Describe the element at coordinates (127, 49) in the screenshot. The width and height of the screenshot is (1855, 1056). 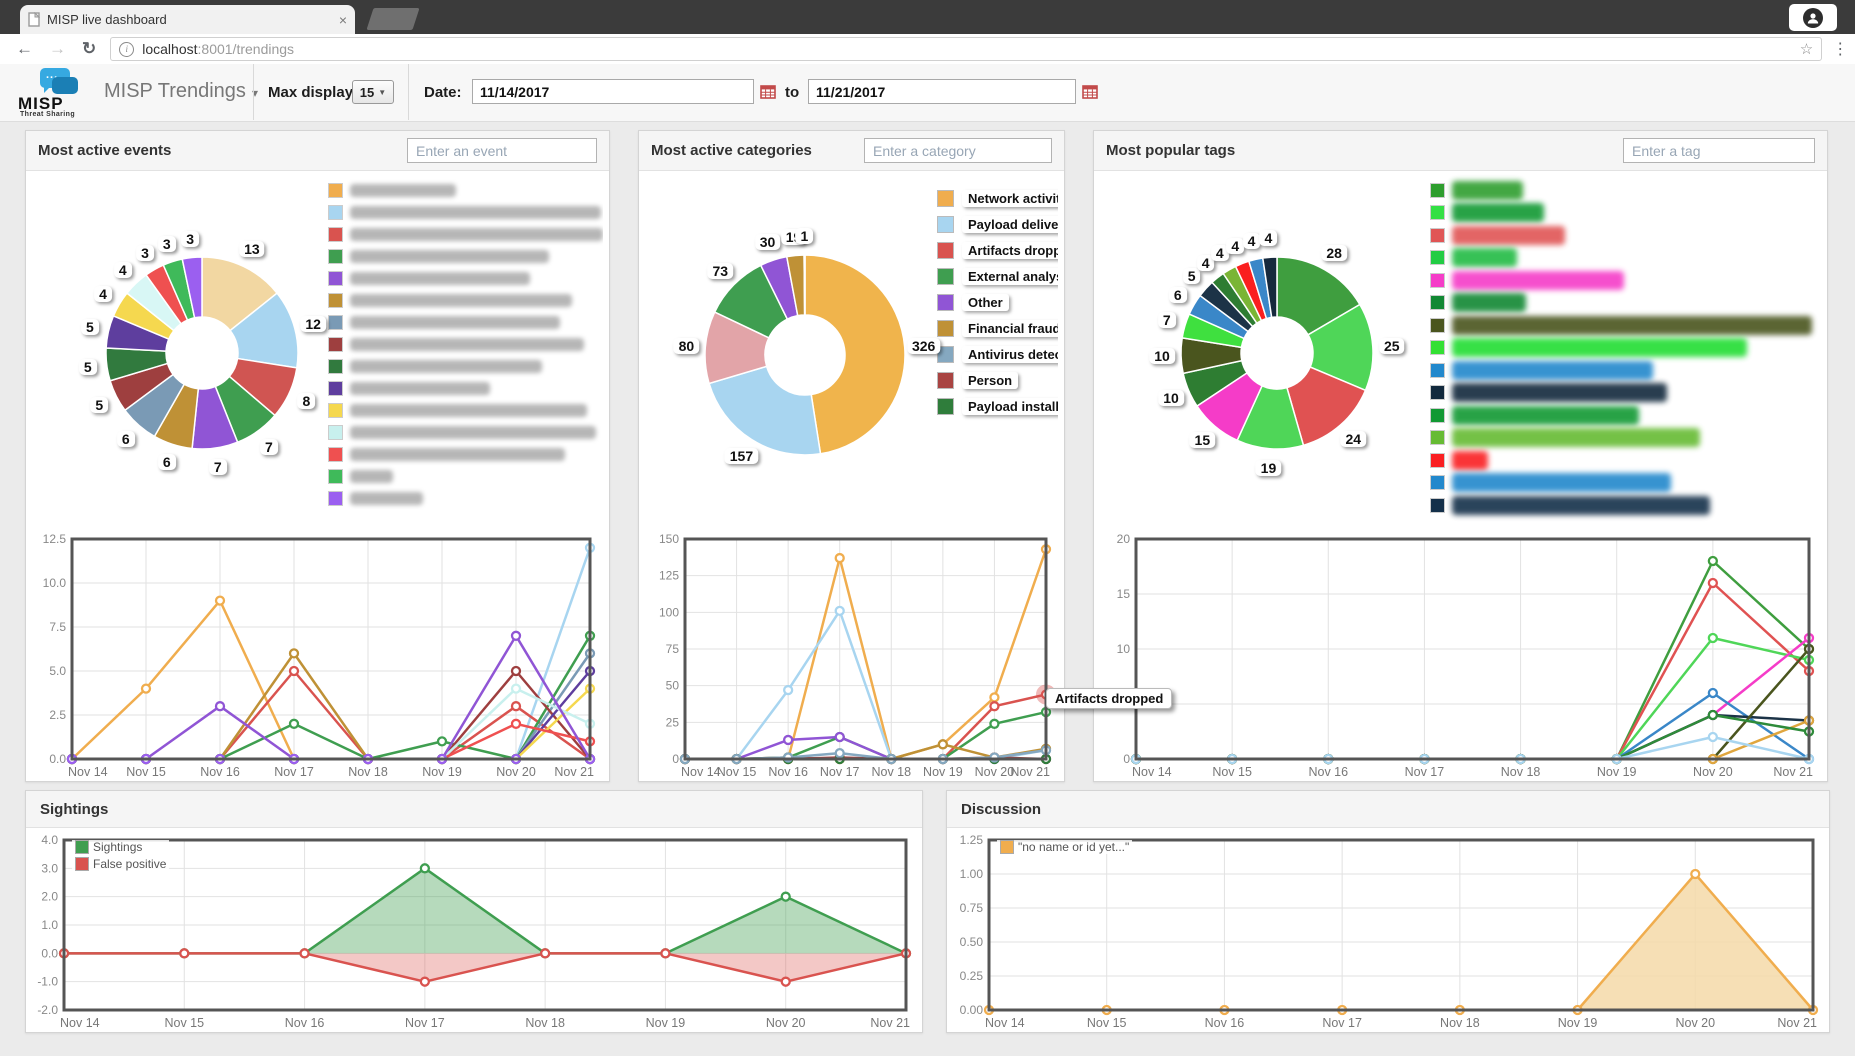
I see `info-icon: i` at that location.